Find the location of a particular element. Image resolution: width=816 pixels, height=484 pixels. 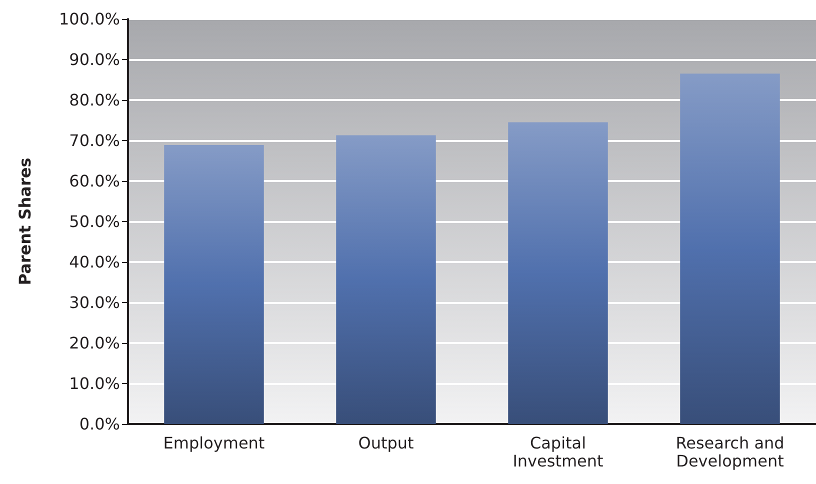

y-tick-label: 20.0% is located at coordinates (94, 343).